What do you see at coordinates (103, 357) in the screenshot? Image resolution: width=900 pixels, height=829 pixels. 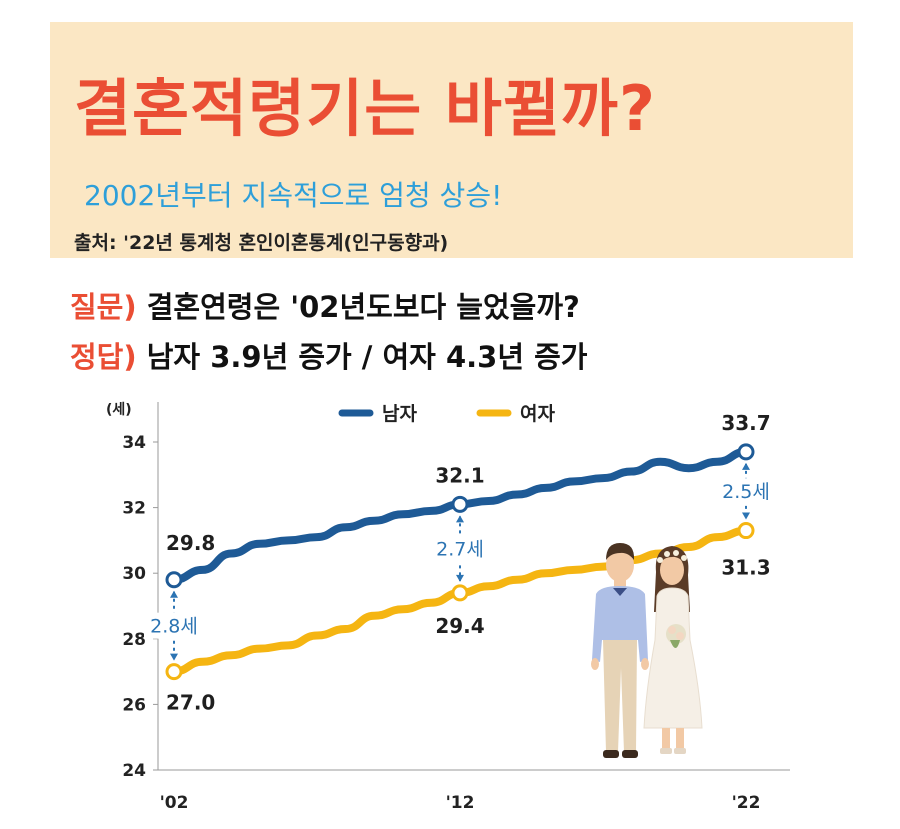 I see `answer-tag: 정답)` at bounding box center [103, 357].